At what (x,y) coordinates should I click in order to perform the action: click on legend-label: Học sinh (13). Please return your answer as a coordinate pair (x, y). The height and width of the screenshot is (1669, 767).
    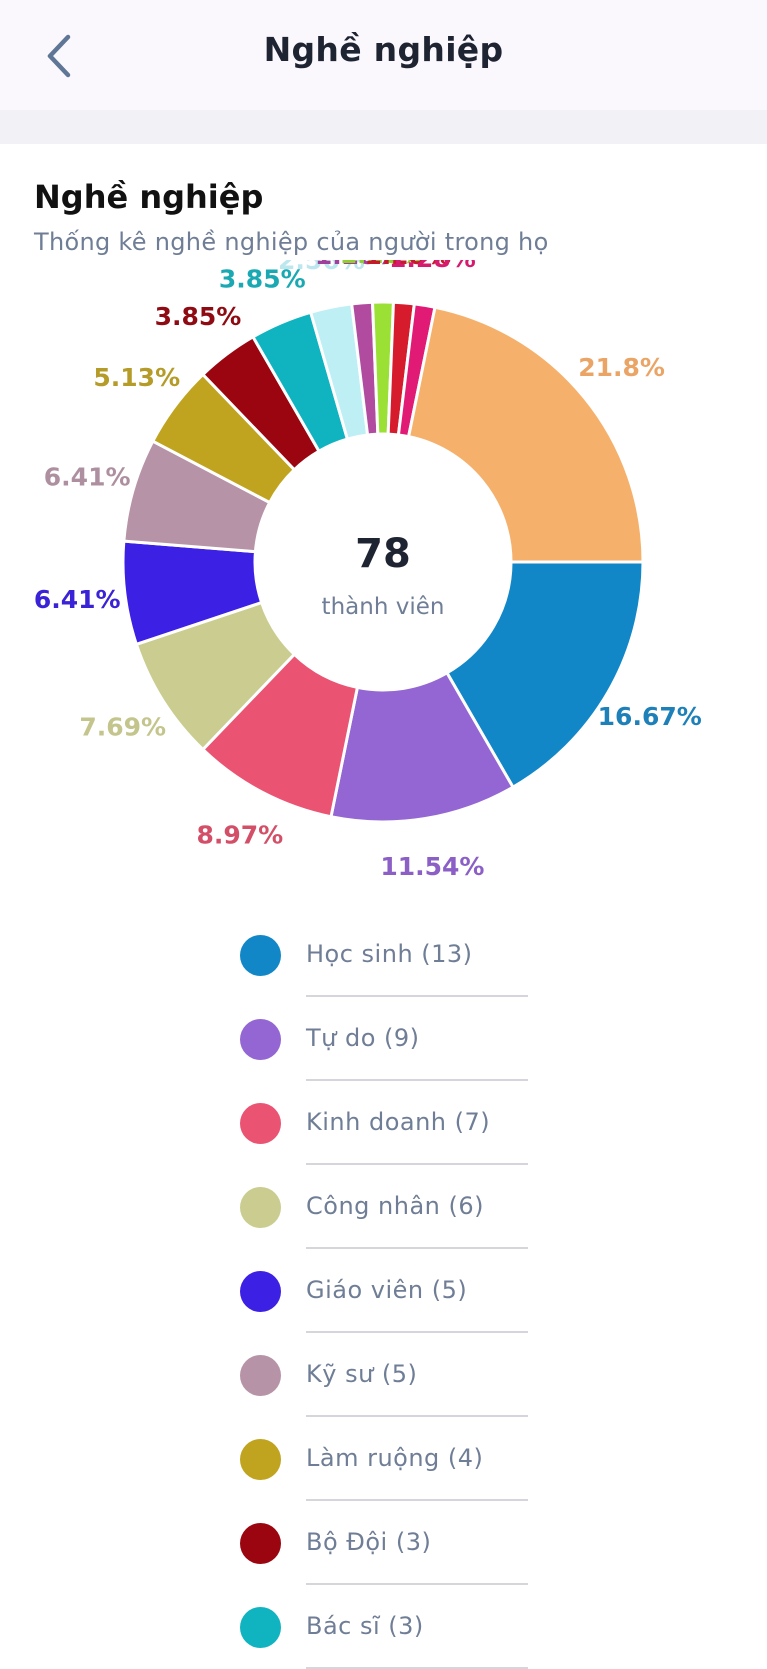
    Looking at the image, I should click on (389, 954).